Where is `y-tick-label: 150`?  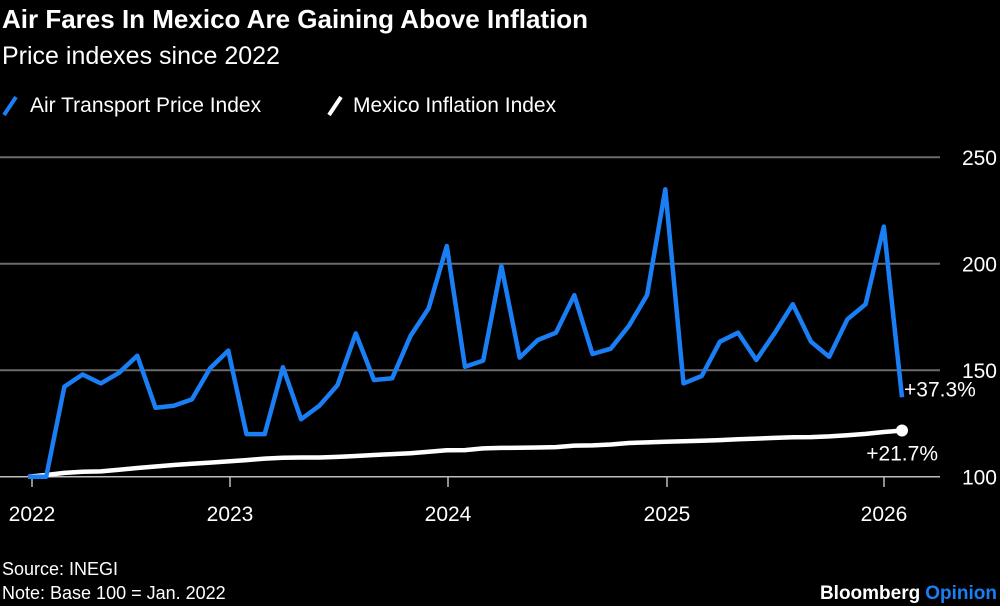 y-tick-label: 150 is located at coordinates (979, 371).